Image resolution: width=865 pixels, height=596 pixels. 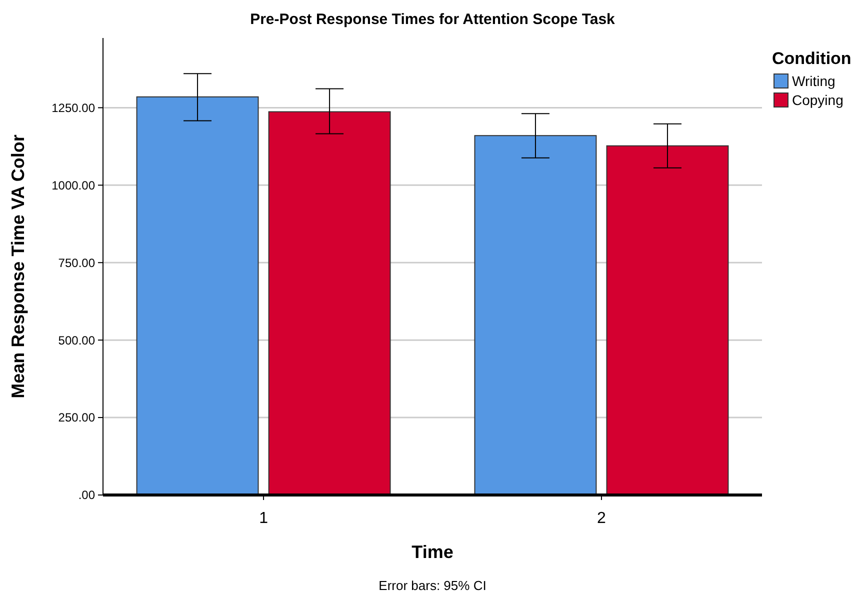 What do you see at coordinates (77, 340) in the screenshot?
I see `y-tick-label: 500.00` at bounding box center [77, 340].